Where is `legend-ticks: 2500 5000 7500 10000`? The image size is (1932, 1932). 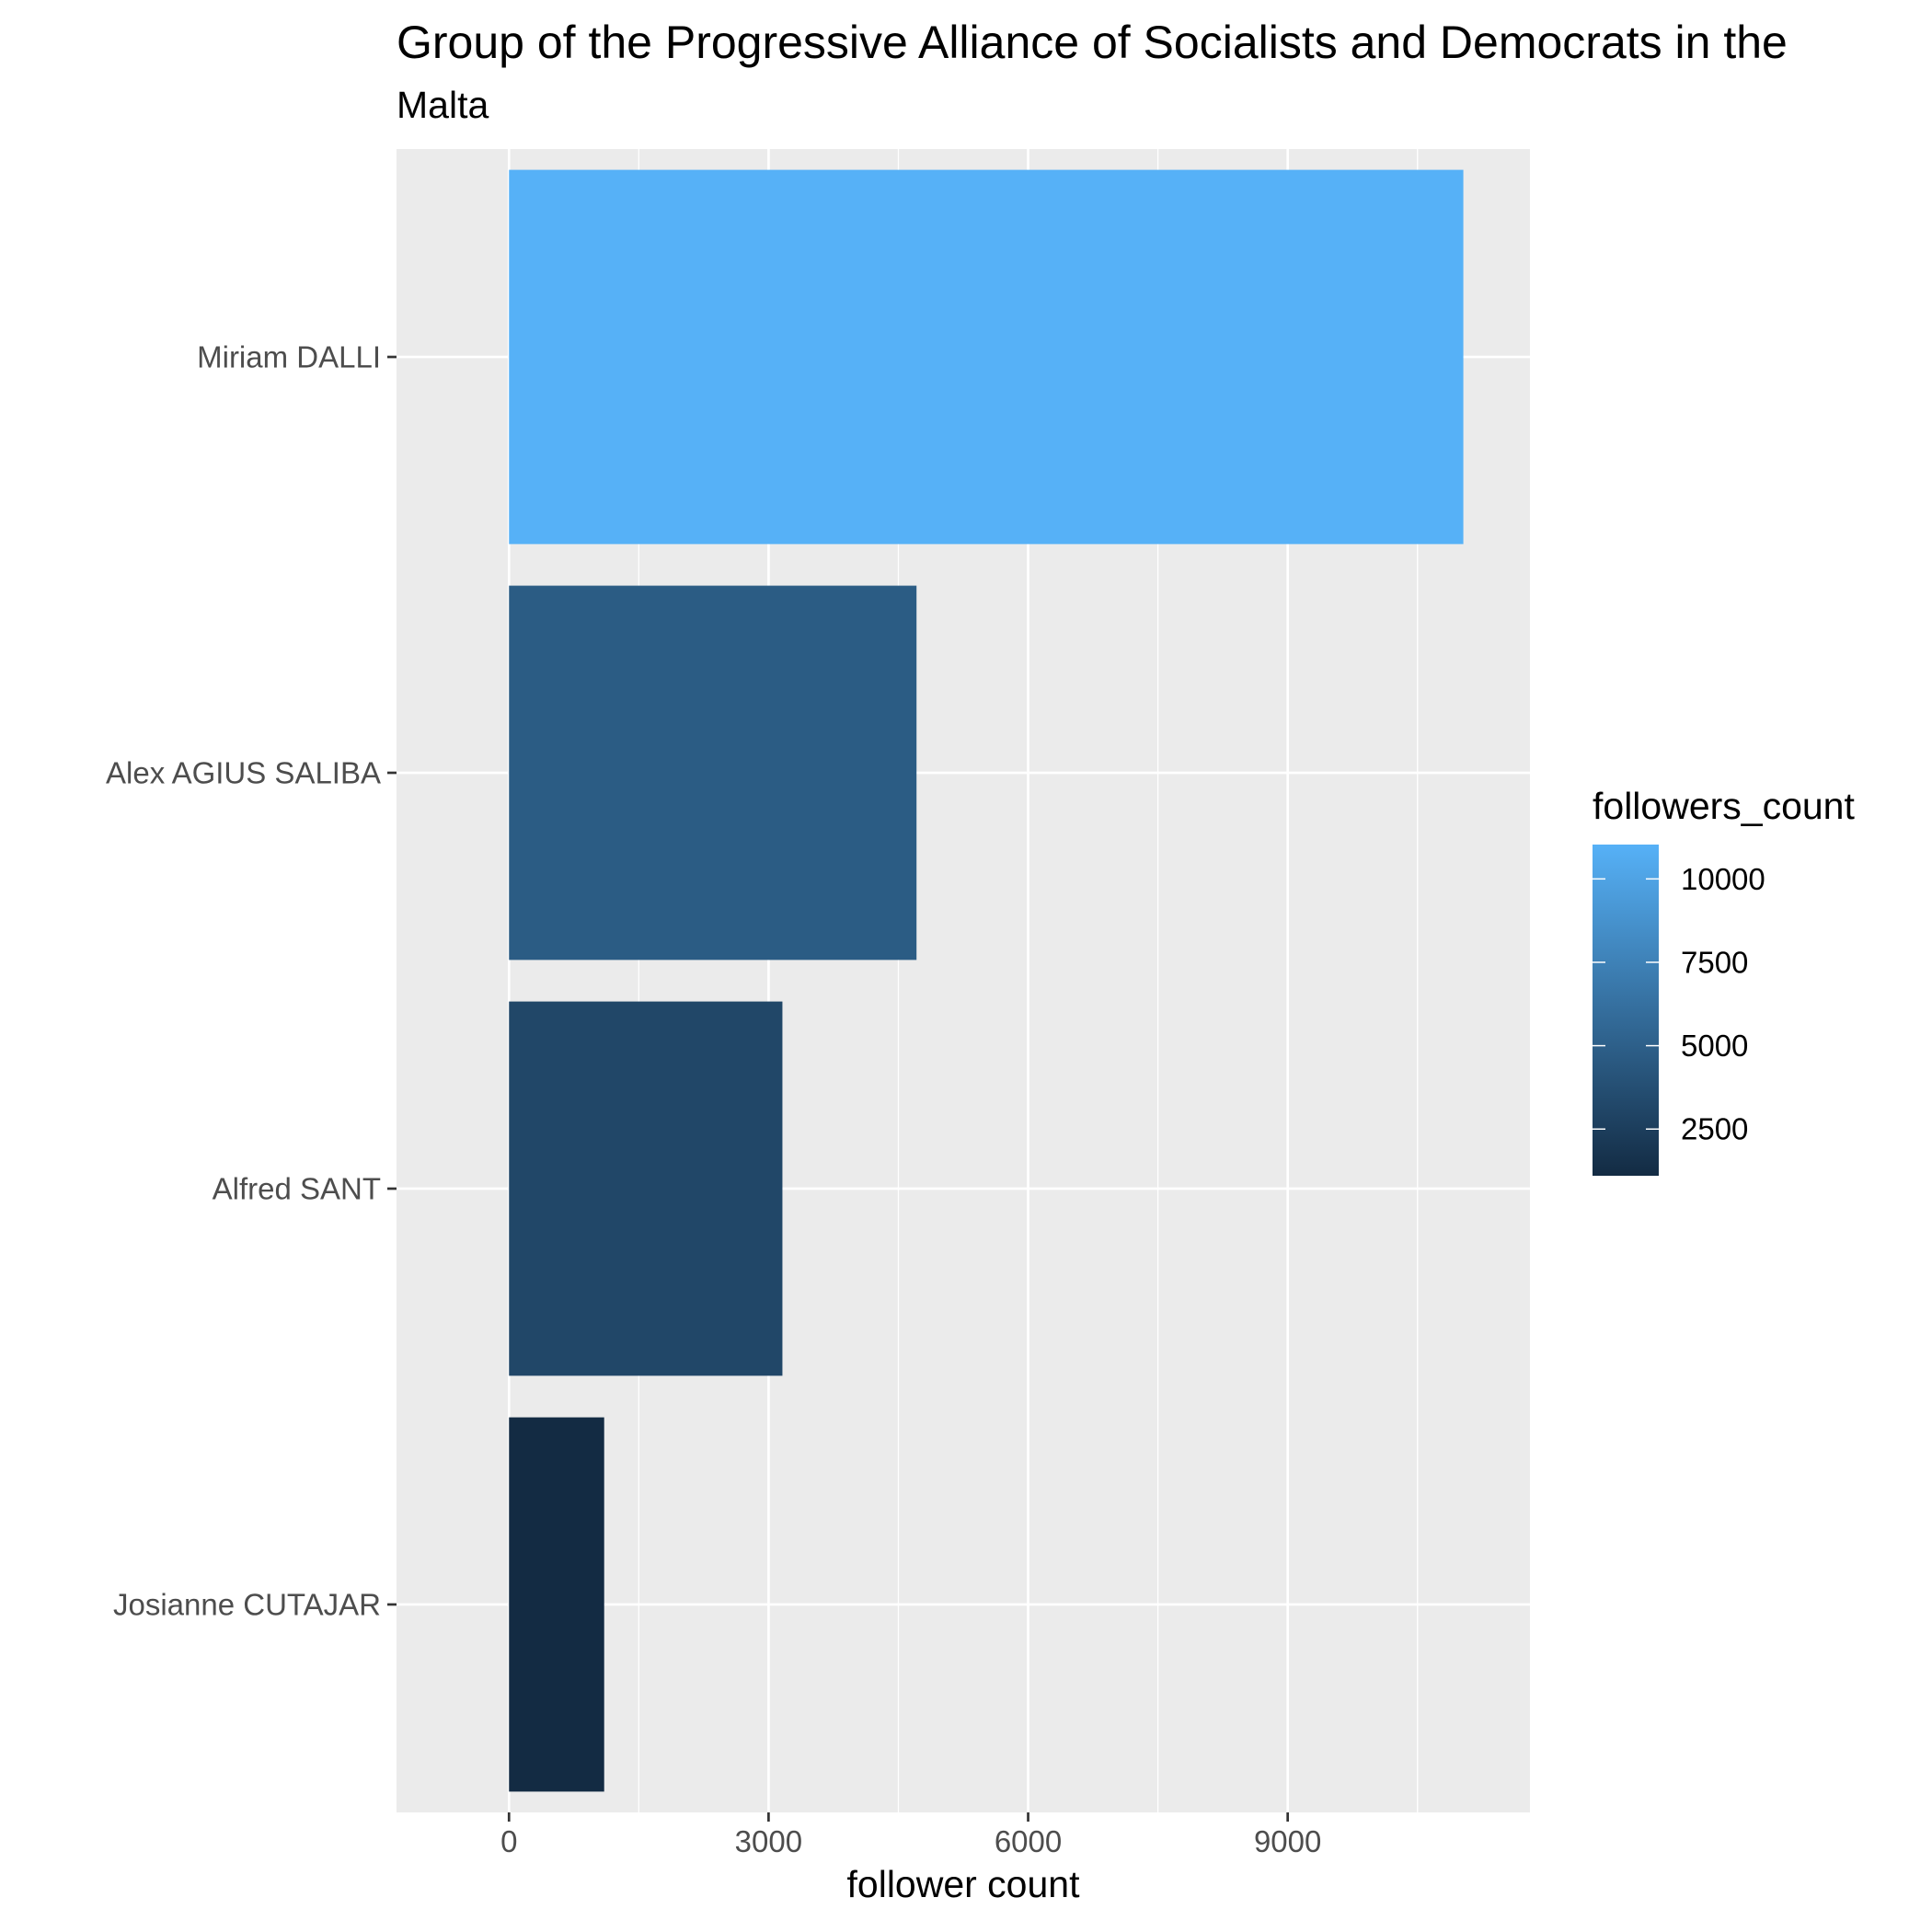 legend-ticks: 2500 5000 7500 10000 is located at coordinates (1679, 1004).